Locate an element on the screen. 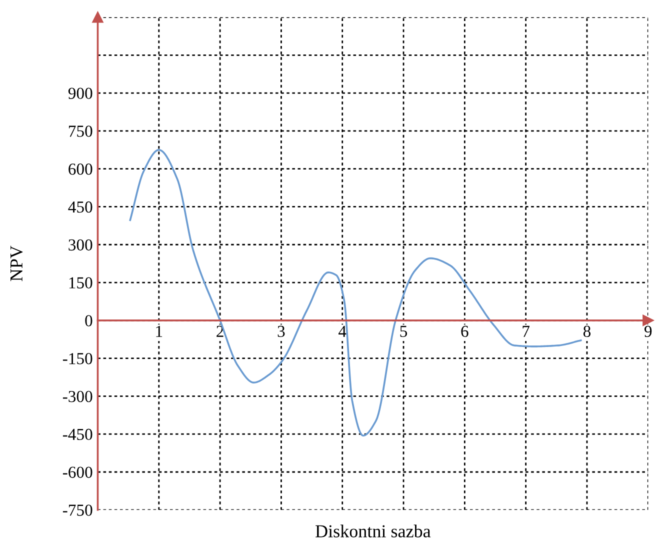 This screenshot has width=656, height=539. x-tick-label: 5 is located at coordinates (404, 332).